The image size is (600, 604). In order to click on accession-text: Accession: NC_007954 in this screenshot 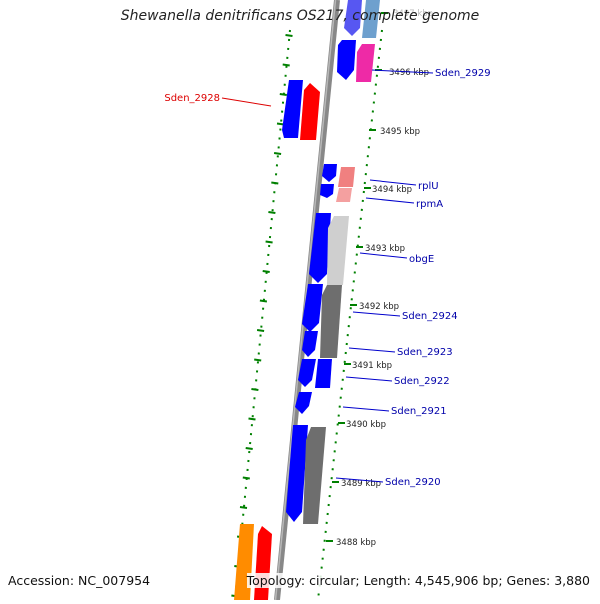, I will do `click(79, 580)`.